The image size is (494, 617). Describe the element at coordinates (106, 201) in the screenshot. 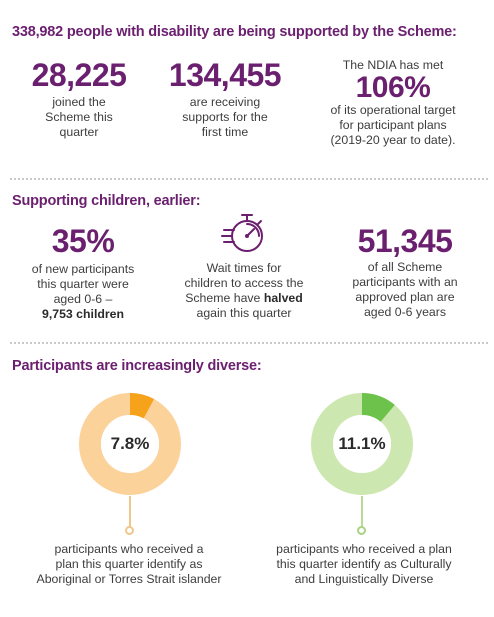

I see `section-heading-children: Supporting children, earlier:` at that location.